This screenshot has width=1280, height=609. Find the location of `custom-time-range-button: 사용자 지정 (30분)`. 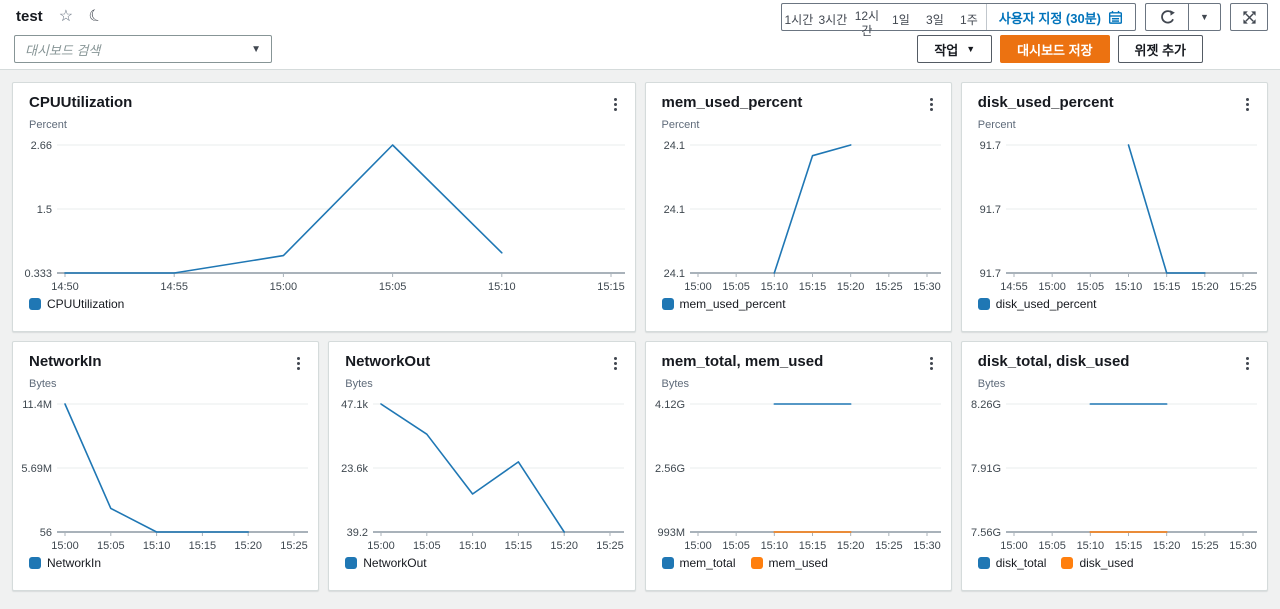

custom-time-range-button: 사용자 지정 (30분) is located at coordinates (1060, 17).